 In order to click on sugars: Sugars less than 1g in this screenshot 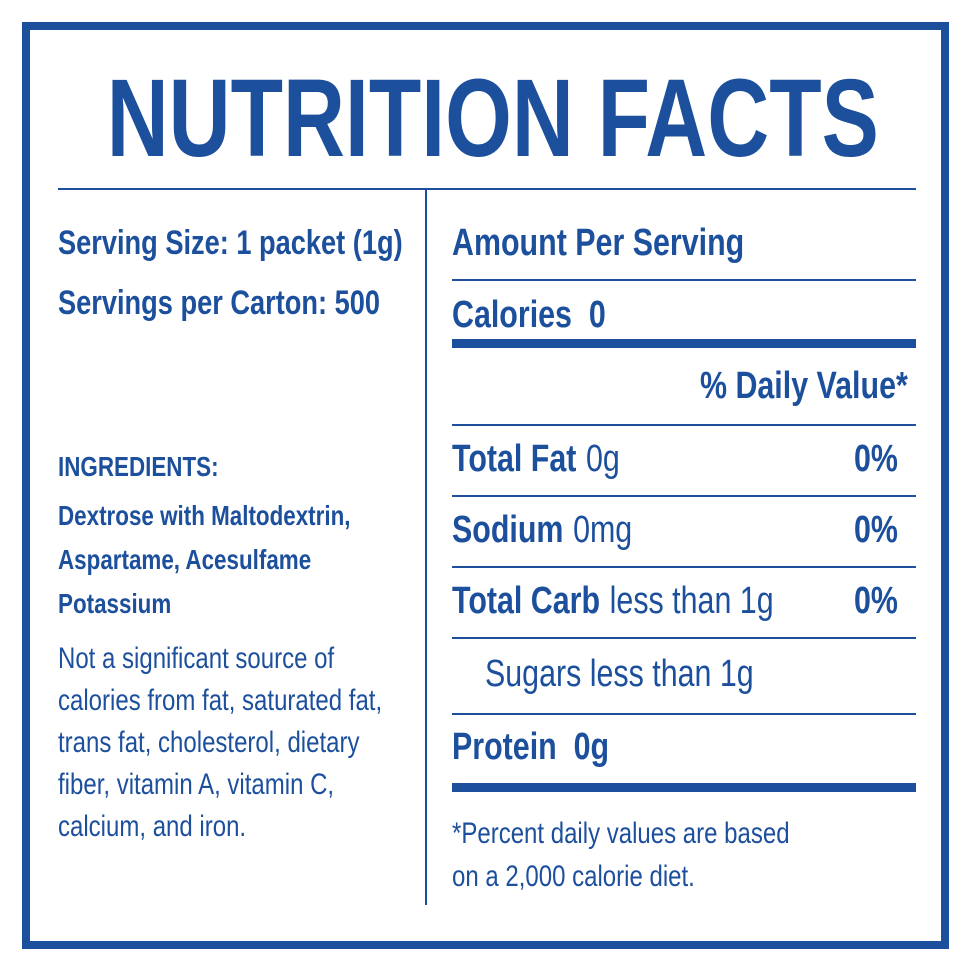, I will do `click(619, 674)`.